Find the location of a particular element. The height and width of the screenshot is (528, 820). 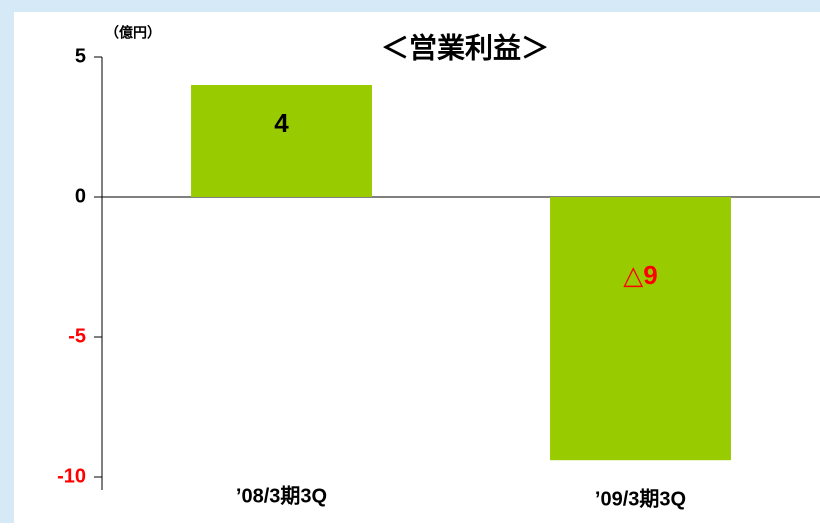

value-label: 4 is located at coordinates (281, 123).